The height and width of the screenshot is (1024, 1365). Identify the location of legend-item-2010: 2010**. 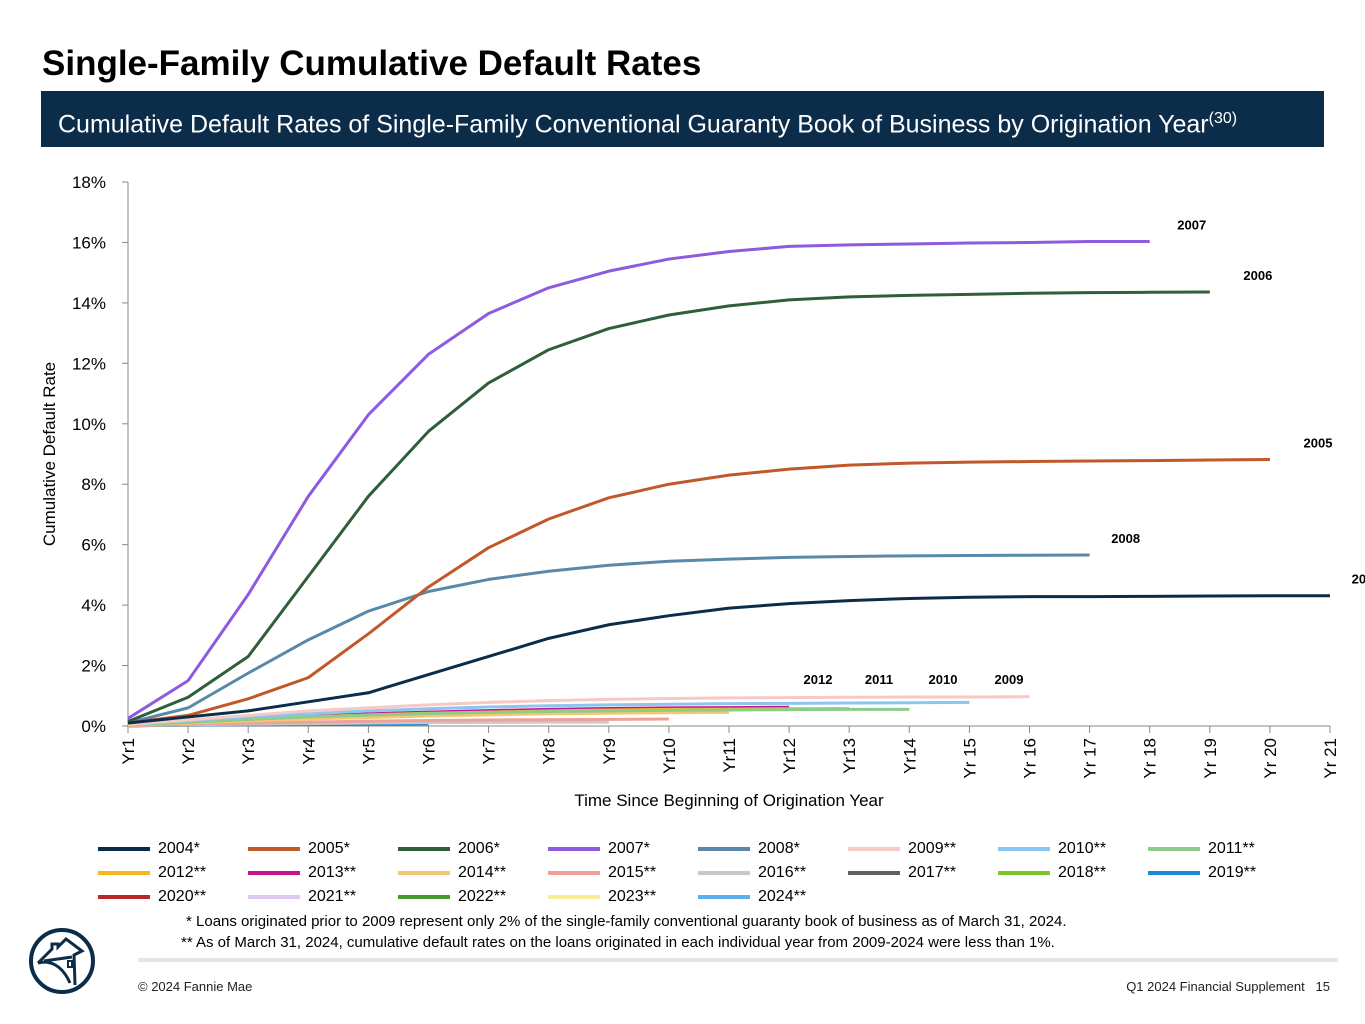
(1073, 849).